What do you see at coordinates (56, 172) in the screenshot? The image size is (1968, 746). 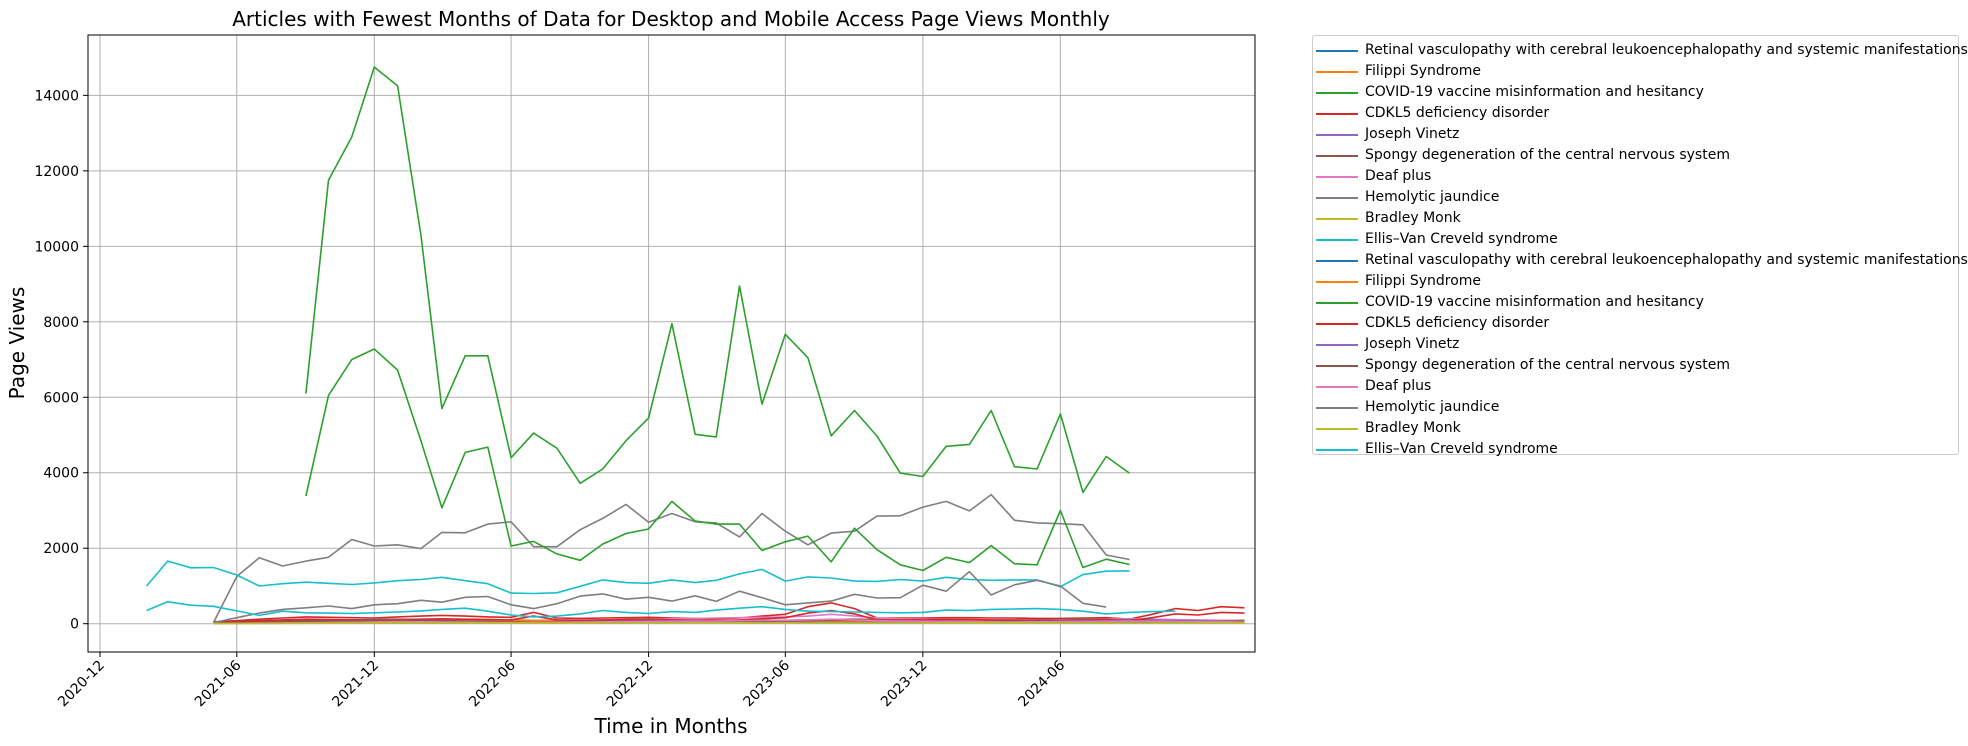 I see `y-tick-label: 12000` at bounding box center [56, 172].